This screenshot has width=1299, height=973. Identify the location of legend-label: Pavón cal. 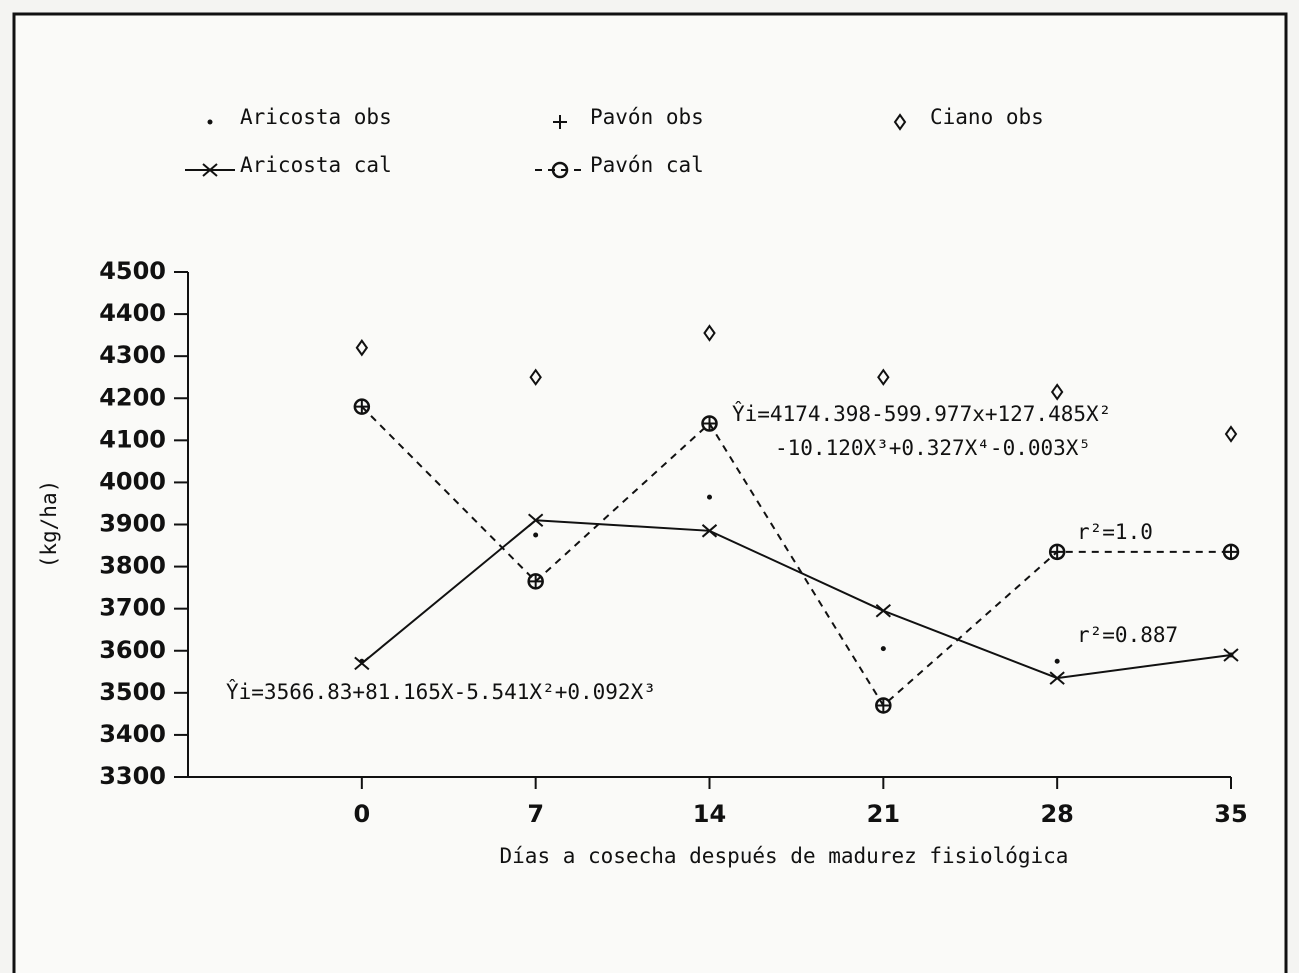
(647, 165).